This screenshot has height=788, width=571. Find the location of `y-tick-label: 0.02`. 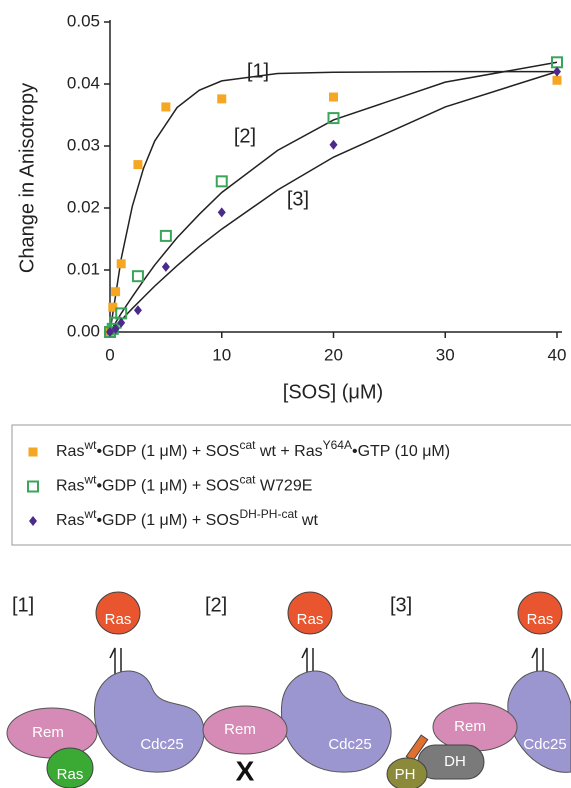

y-tick-label: 0.02 is located at coordinates (83, 206).